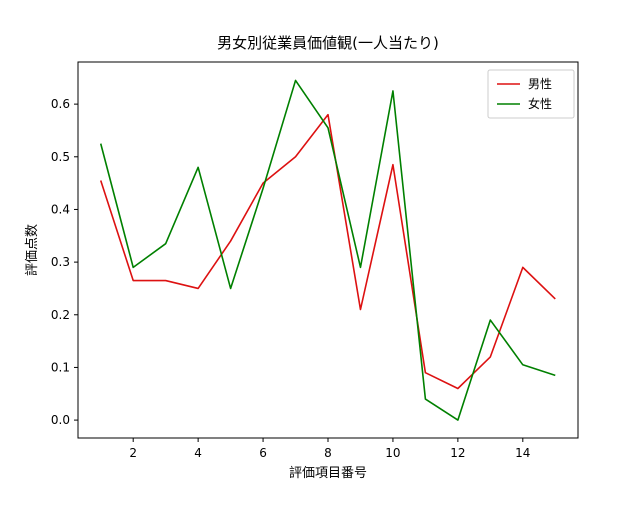  Describe the element at coordinates (133, 453) in the screenshot. I see `x-tick-label: 2` at that location.